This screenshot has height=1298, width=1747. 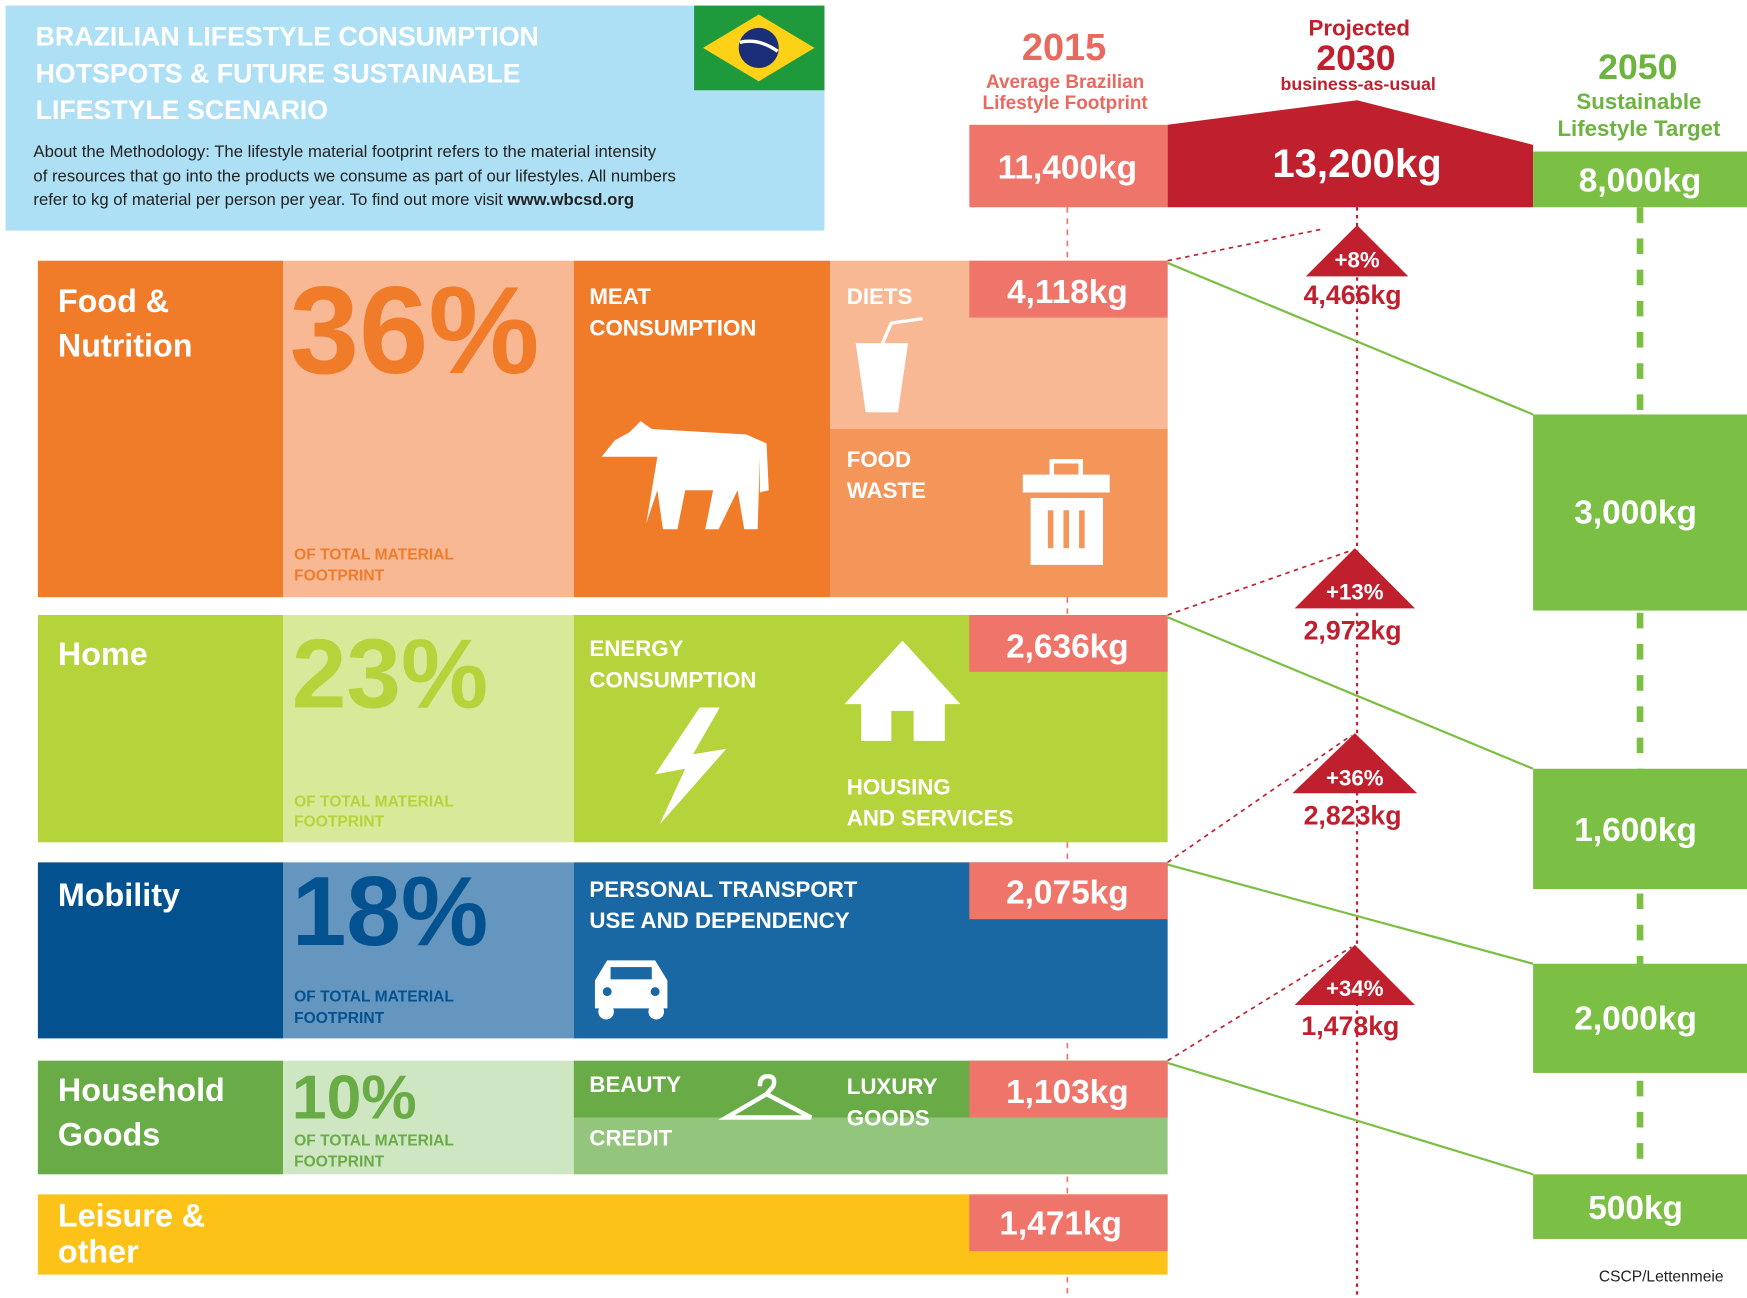 I want to click on value-2030: 1,478kg, so click(x=1350, y=1026).